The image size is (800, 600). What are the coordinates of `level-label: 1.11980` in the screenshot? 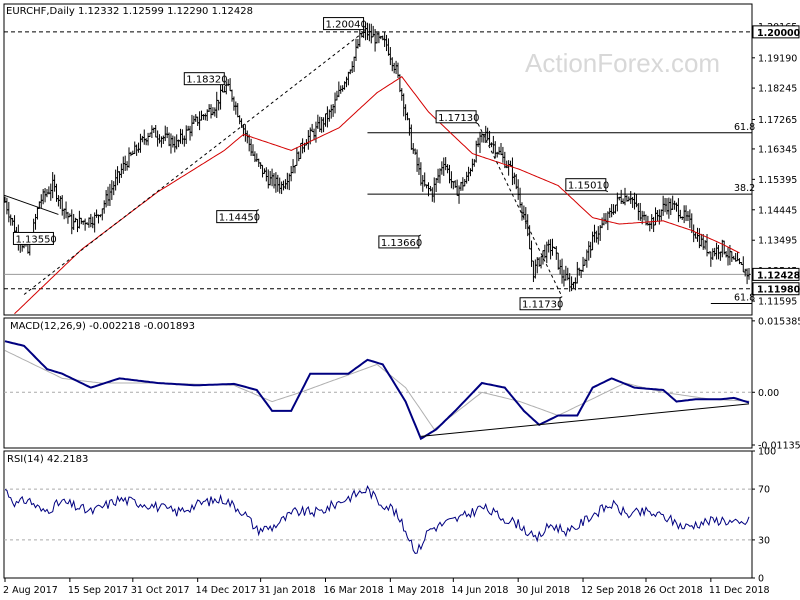 It's located at (778, 290).